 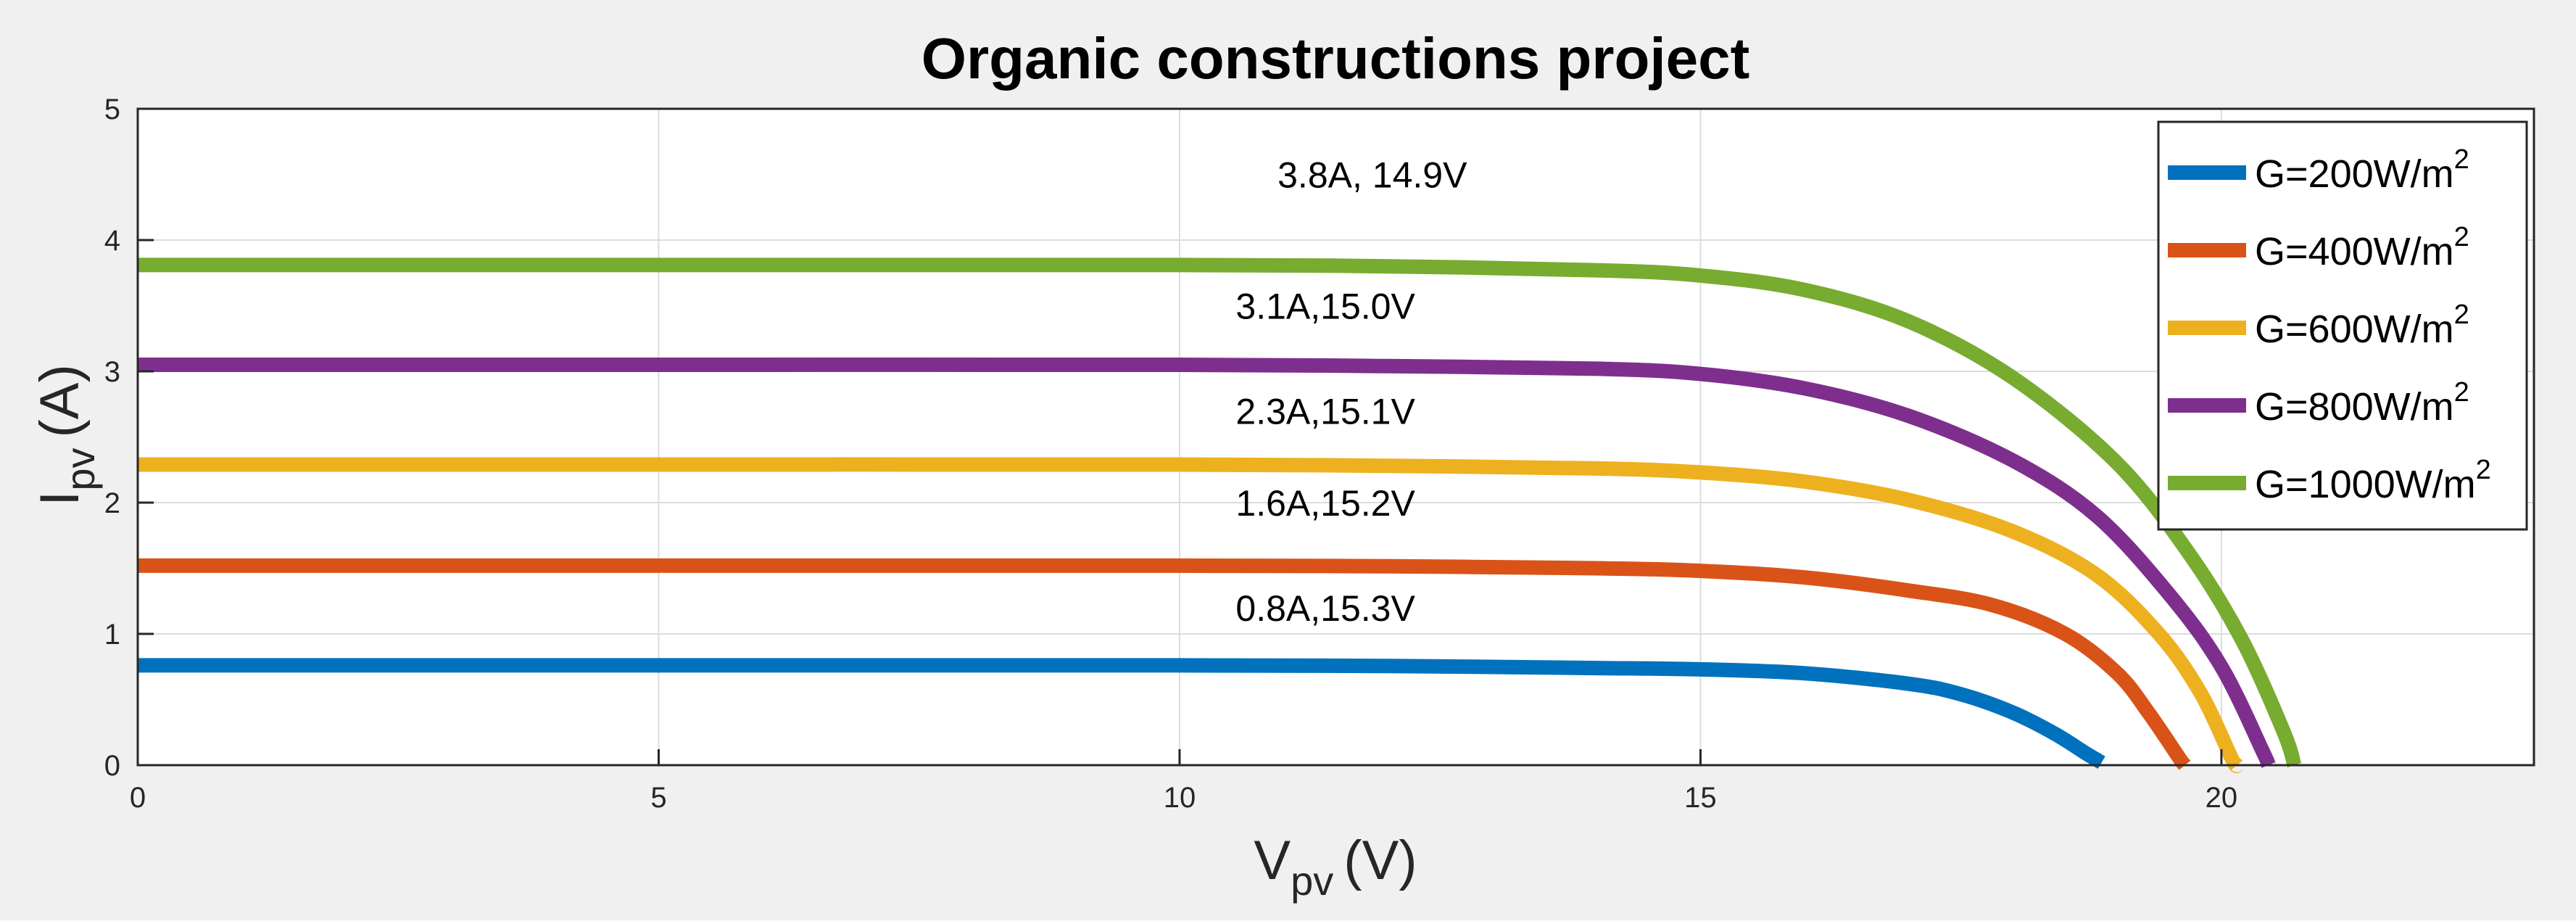 What do you see at coordinates (1700, 798) in the screenshot?
I see `x-tick-label: 15` at bounding box center [1700, 798].